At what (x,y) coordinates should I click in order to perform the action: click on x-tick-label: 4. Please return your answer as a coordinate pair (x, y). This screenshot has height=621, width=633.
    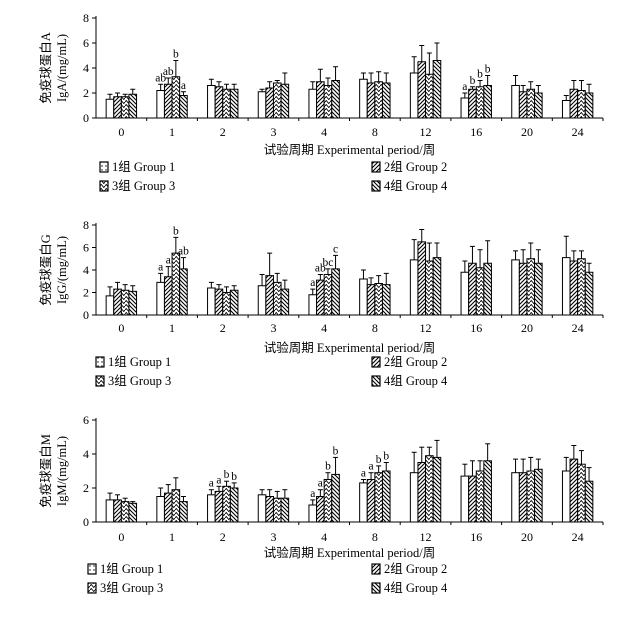
    Looking at the image, I should click on (324, 537).